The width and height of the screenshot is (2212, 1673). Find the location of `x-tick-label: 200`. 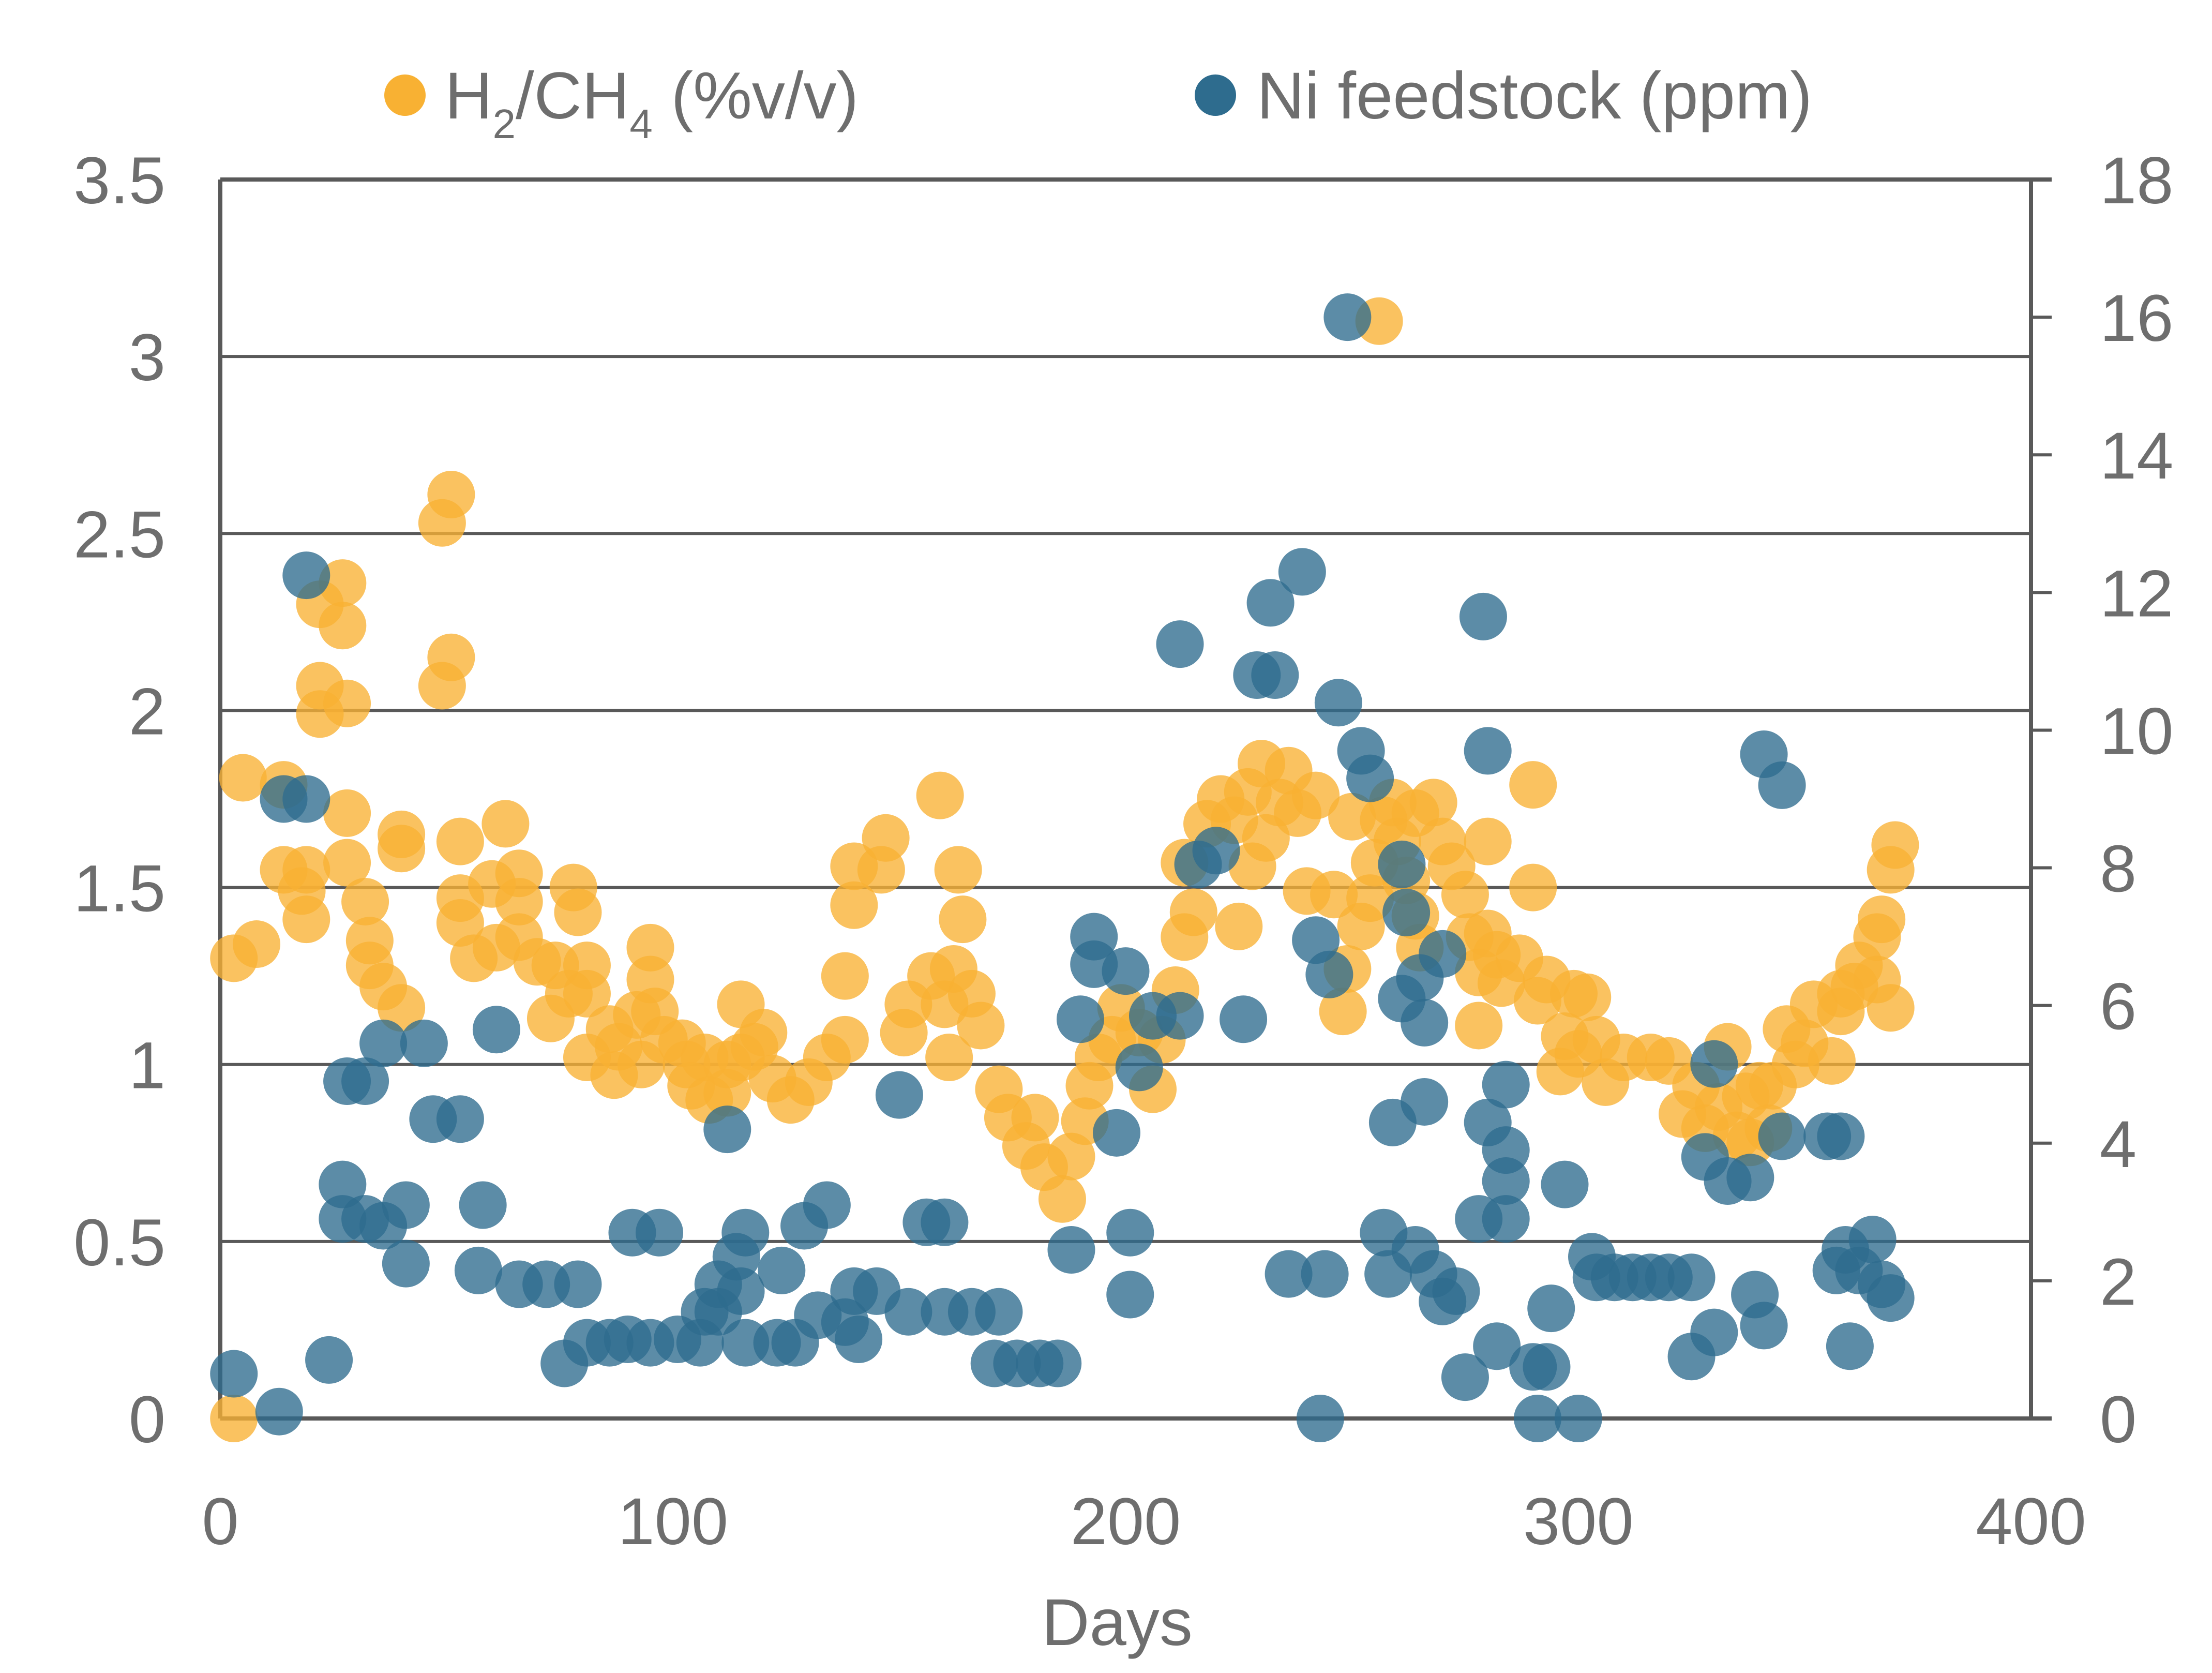

x-tick-label: 200 is located at coordinates (1126, 1522).